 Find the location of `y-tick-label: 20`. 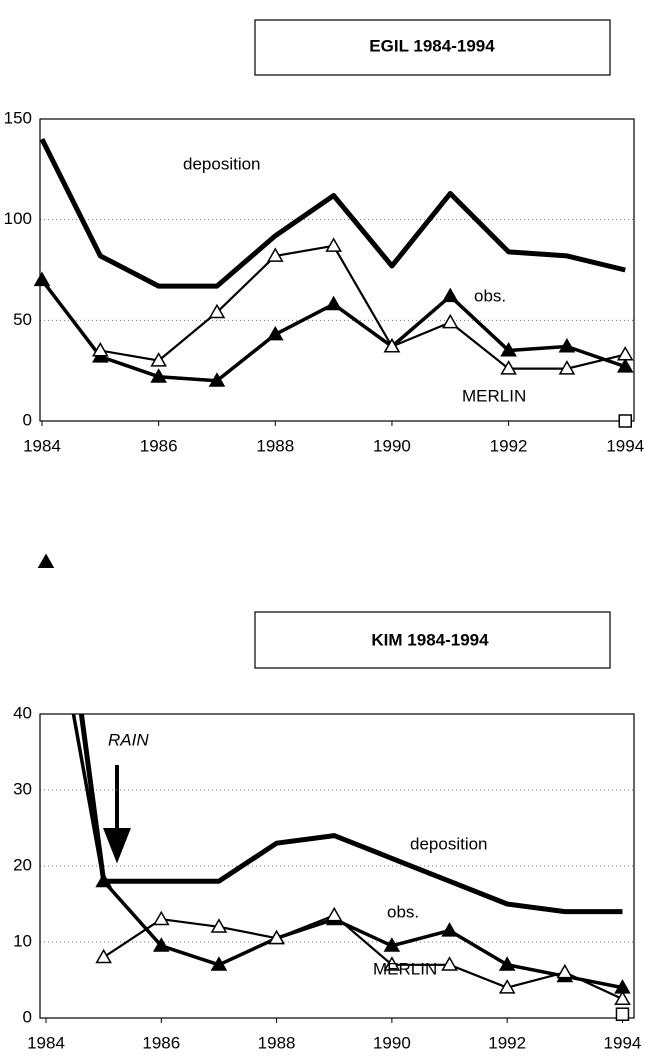

y-tick-label: 20 is located at coordinates (22, 864).